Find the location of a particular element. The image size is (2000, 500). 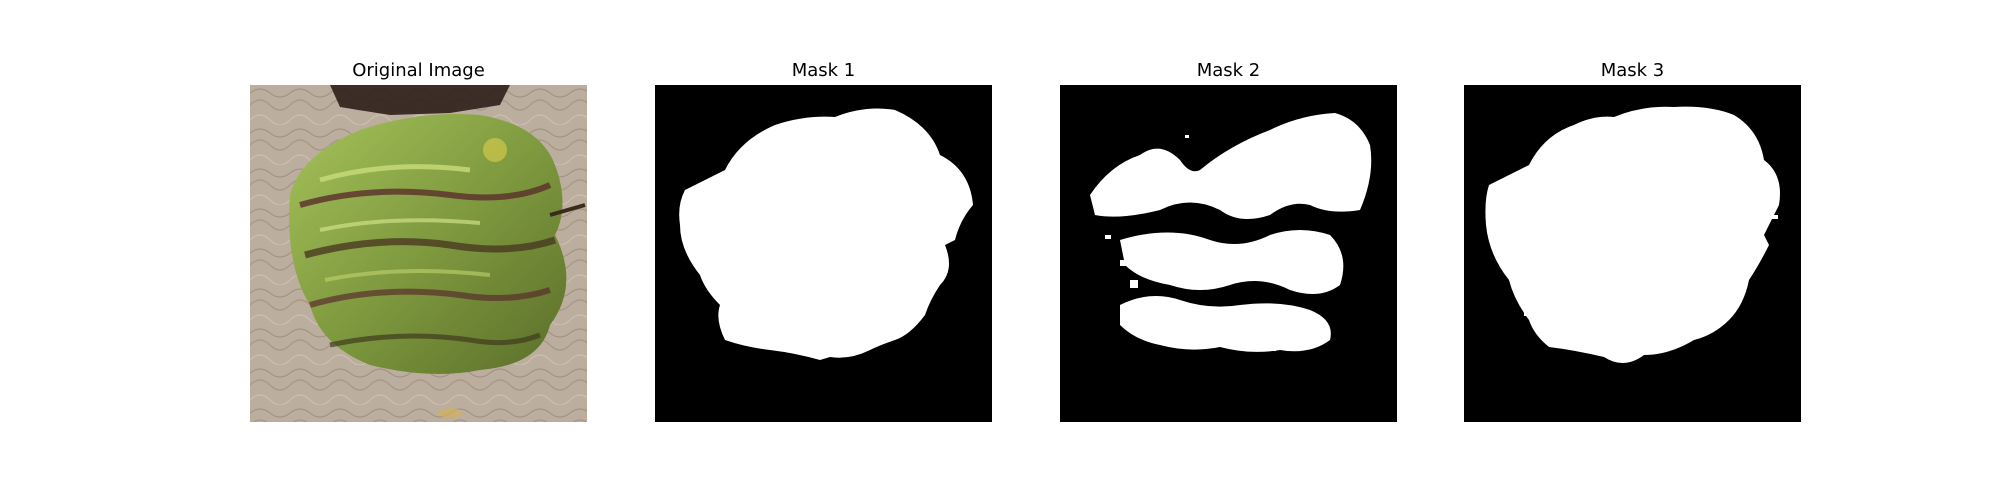

panel-title-mask-1: Mask 1 is located at coordinates (823, 70).